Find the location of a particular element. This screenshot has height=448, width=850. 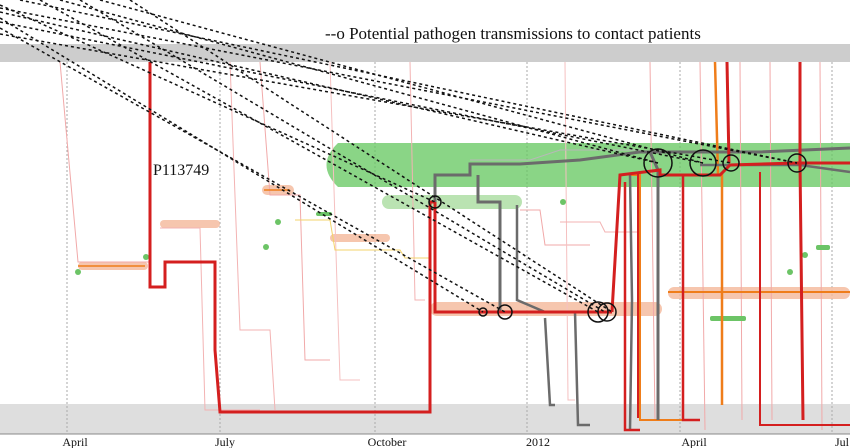

contact-path is located at coordinates (550, 361).